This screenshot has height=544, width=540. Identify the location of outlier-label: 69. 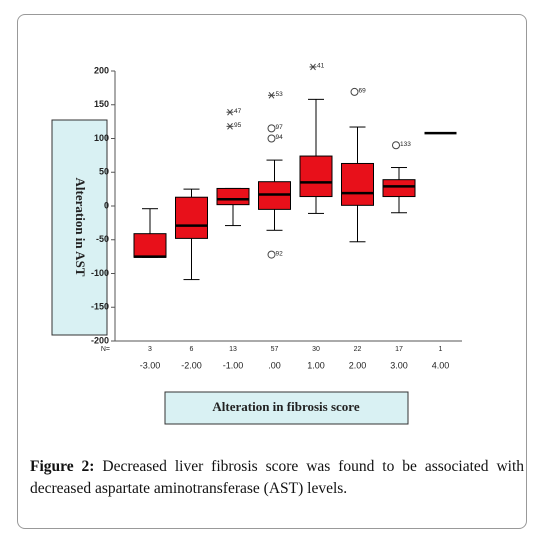
(363, 91).